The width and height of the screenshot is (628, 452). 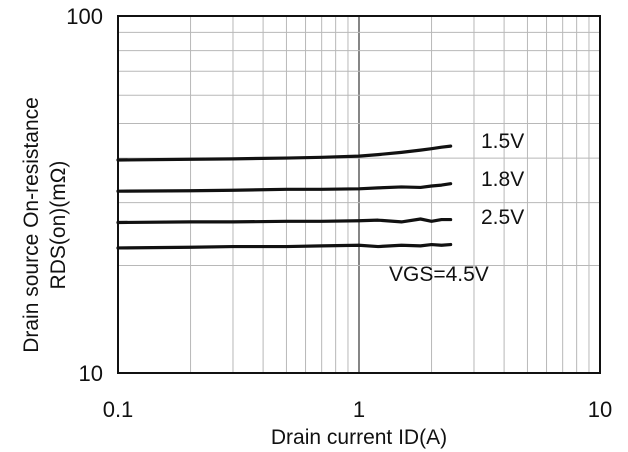 I want to click on y-axis-title-line-2: RDS(on)(mΩ), so click(x=58, y=225).